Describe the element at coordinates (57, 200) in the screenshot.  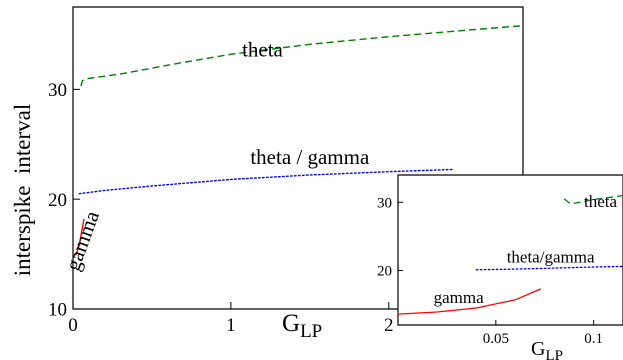
I see `main-y-tick-label: 20` at that location.